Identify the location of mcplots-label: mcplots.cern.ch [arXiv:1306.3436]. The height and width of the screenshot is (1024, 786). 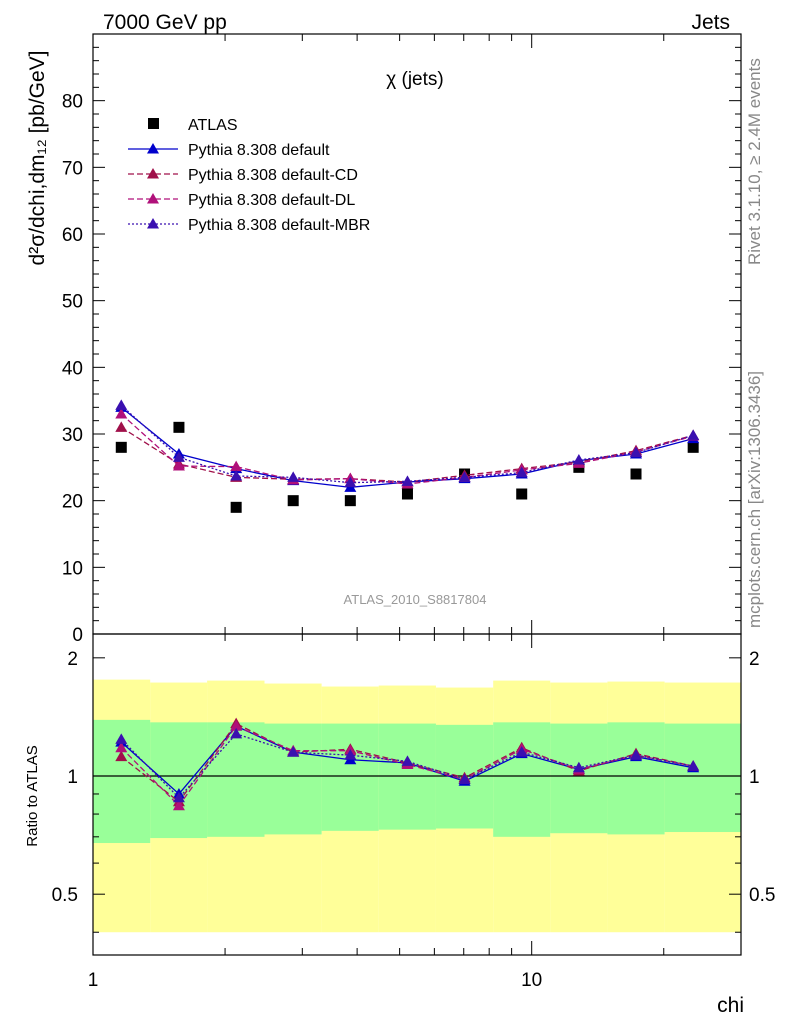
(754, 499).